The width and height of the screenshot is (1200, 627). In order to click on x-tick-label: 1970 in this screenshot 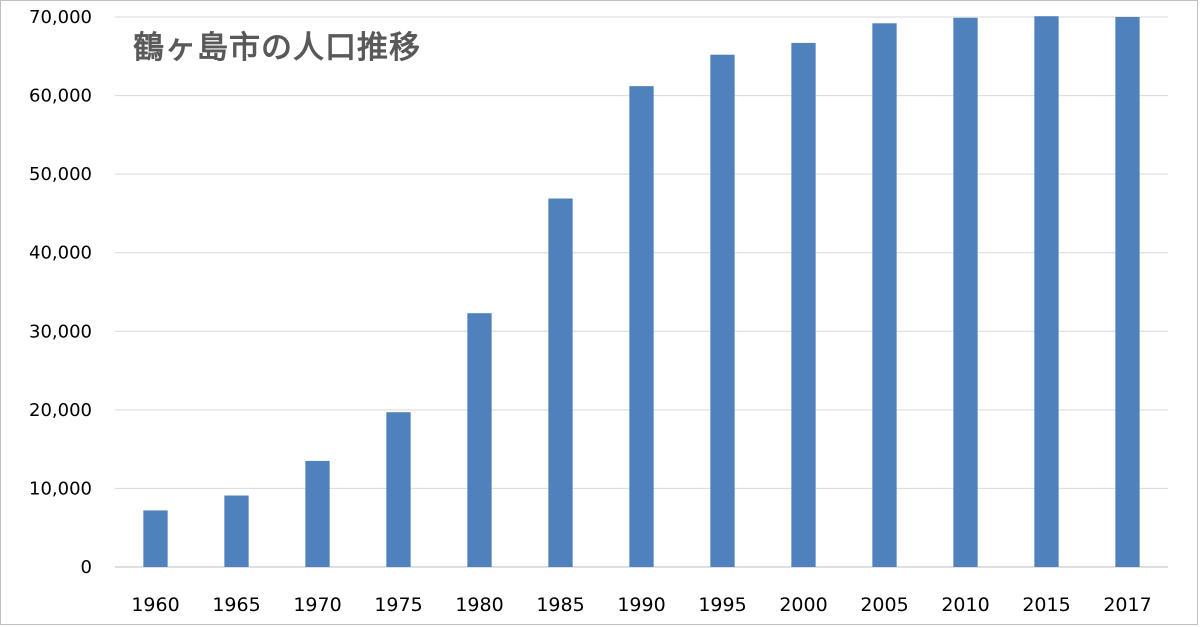, I will do `click(317, 605)`.